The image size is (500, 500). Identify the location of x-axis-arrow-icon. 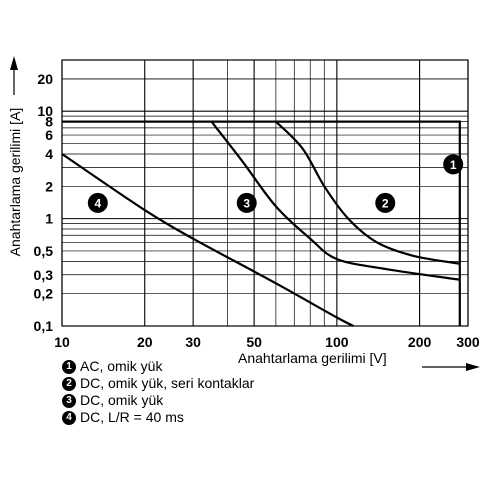
(473, 367).